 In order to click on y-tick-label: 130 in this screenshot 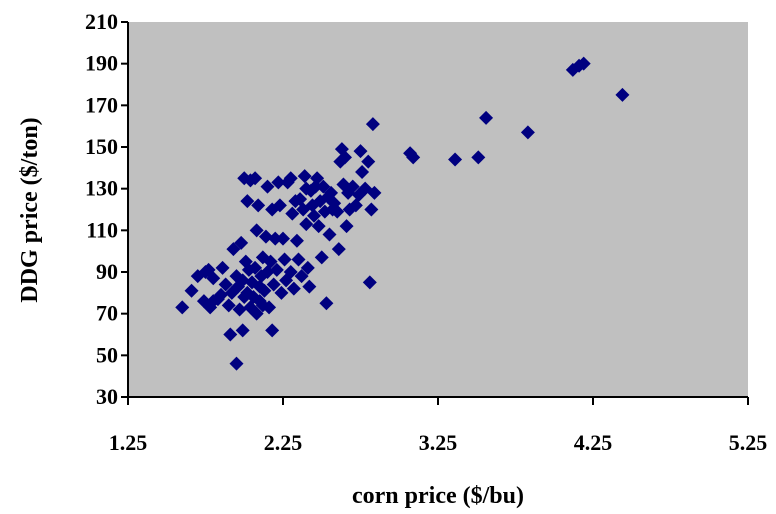, I will do `click(101, 188)`.